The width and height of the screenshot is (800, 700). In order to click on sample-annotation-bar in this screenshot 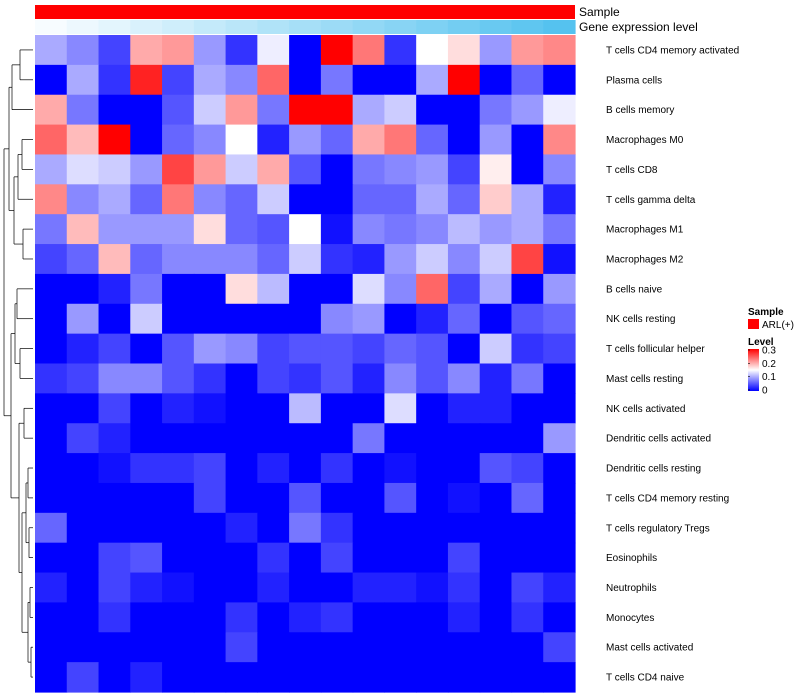, I will do `click(305, 12)`.